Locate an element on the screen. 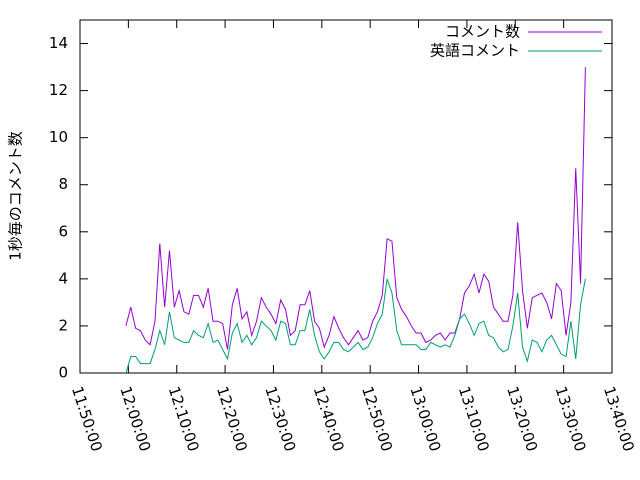 Image resolution: width=640 pixels, height=480 pixels. y-tick-label: 4 is located at coordinates (63, 278).